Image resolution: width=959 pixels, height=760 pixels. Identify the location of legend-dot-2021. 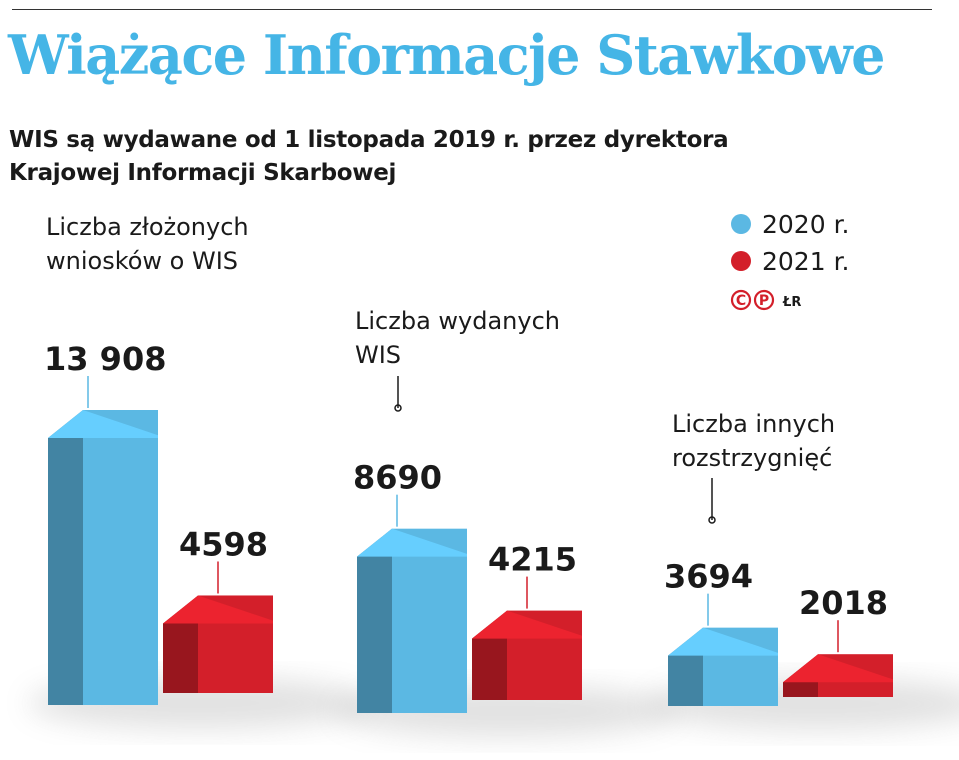
(741, 261).